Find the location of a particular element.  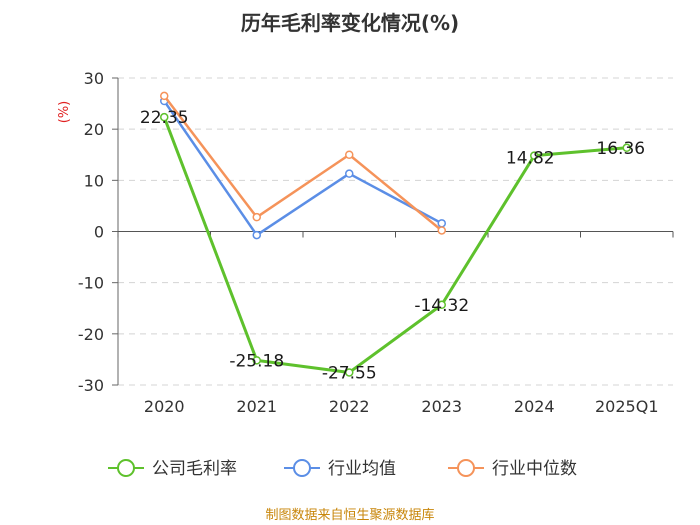

series-1-line is located at coordinates (303, 168).